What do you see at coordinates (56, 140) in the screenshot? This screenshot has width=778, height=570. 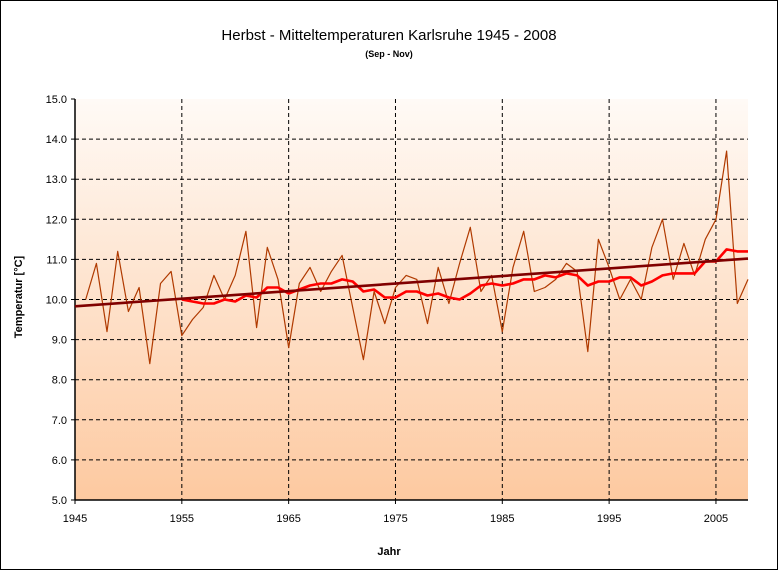 I see `y-tick-label: 14.0` at bounding box center [56, 140].